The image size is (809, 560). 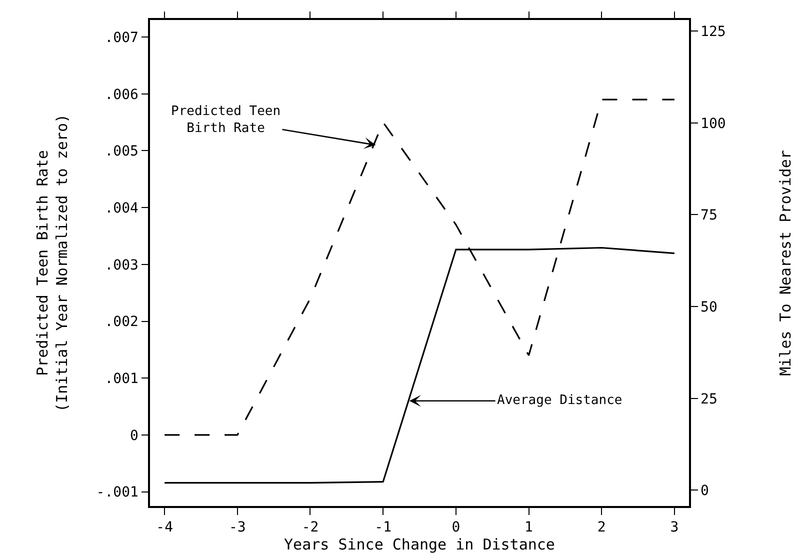 I want to click on x-tick-label: 2, so click(x=601, y=528).